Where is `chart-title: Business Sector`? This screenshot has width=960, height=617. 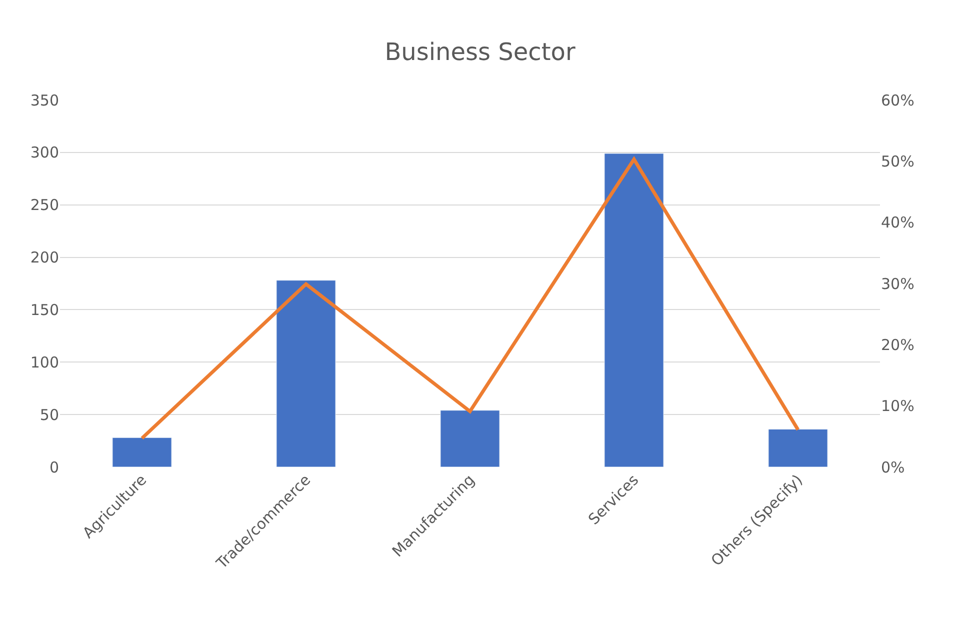 chart-title: Business Sector is located at coordinates (480, 52).